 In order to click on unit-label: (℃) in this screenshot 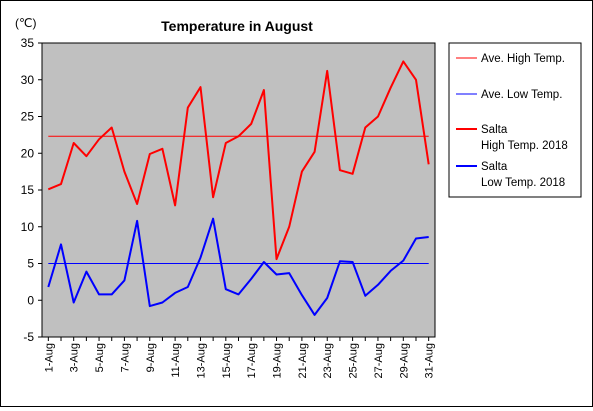, I will do `click(25, 23)`.